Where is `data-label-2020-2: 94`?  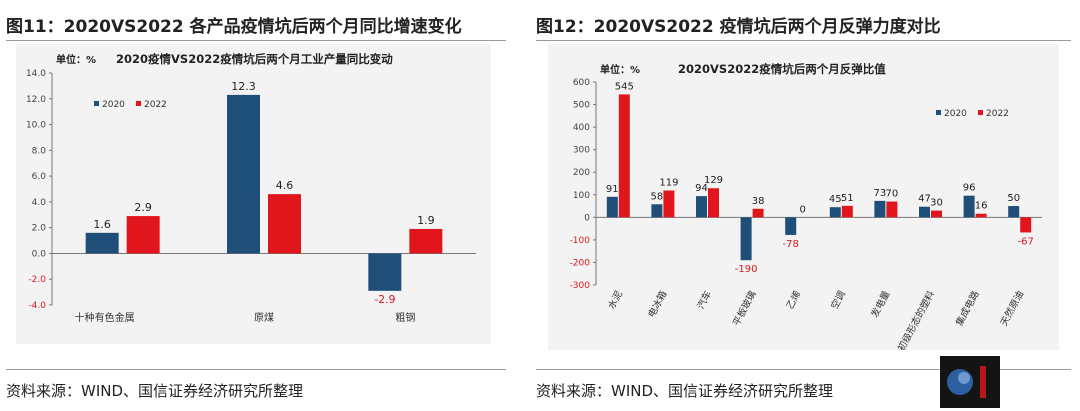
data-label-2020-2: 94 is located at coordinates (701, 188).